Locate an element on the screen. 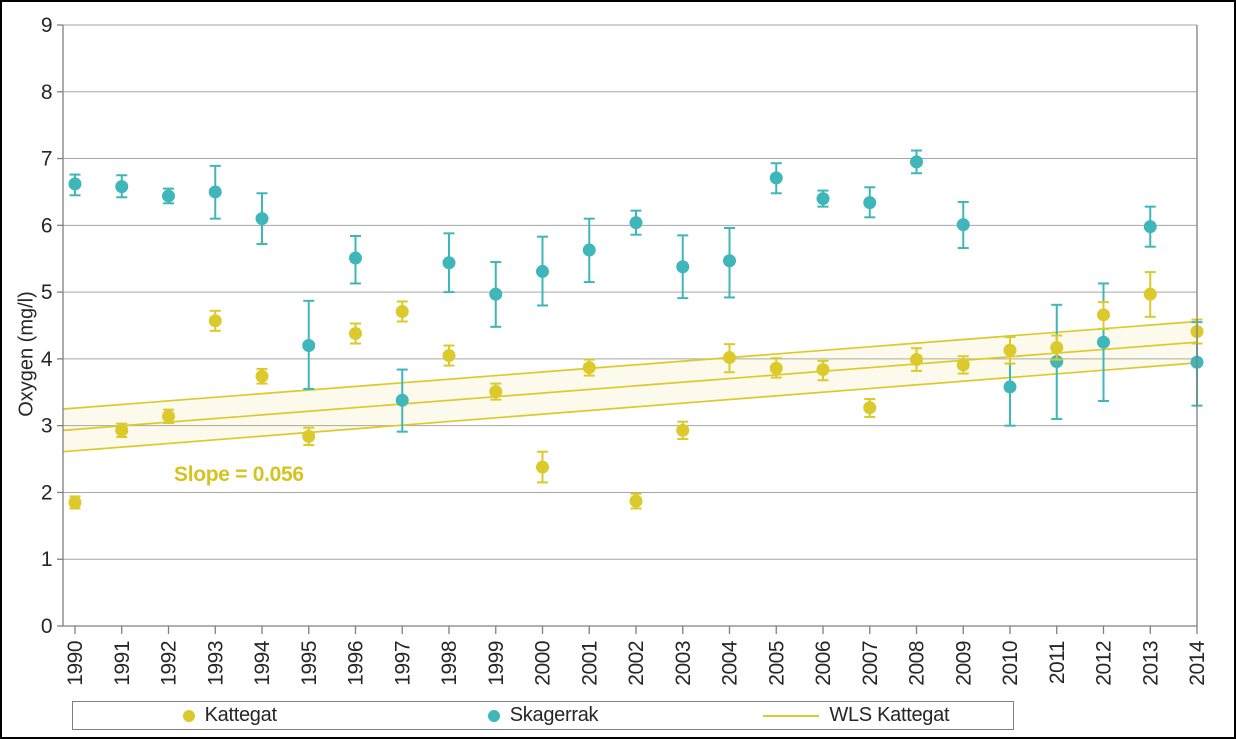 The height and width of the screenshot is (739, 1236). x-tick-label: 2013 is located at coordinates (1150, 663).